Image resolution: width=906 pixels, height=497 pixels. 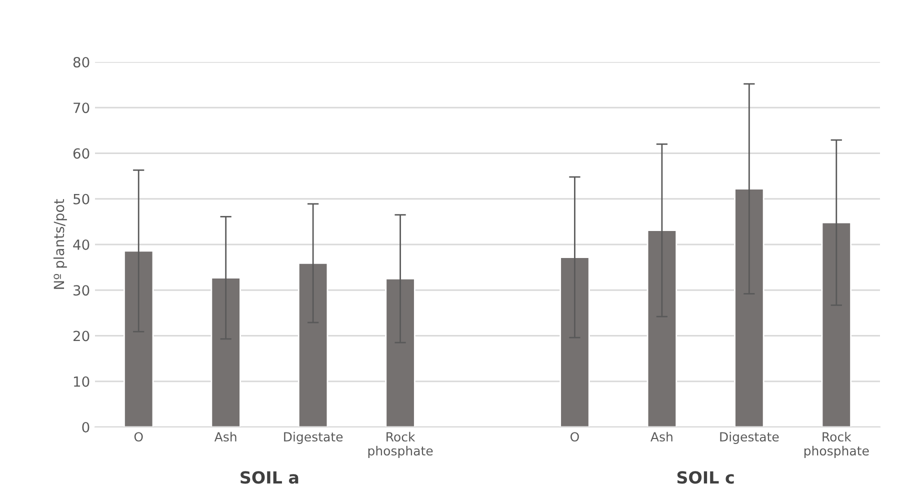 What do you see at coordinates (81, 336) in the screenshot?
I see `y-tick-label: 20` at bounding box center [81, 336].